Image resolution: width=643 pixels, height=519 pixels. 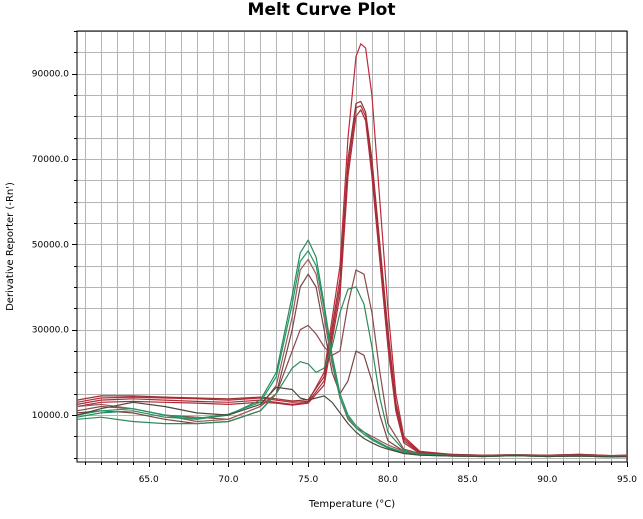 I want to click on x-tick-label: 90.0, so click(x=547, y=480).